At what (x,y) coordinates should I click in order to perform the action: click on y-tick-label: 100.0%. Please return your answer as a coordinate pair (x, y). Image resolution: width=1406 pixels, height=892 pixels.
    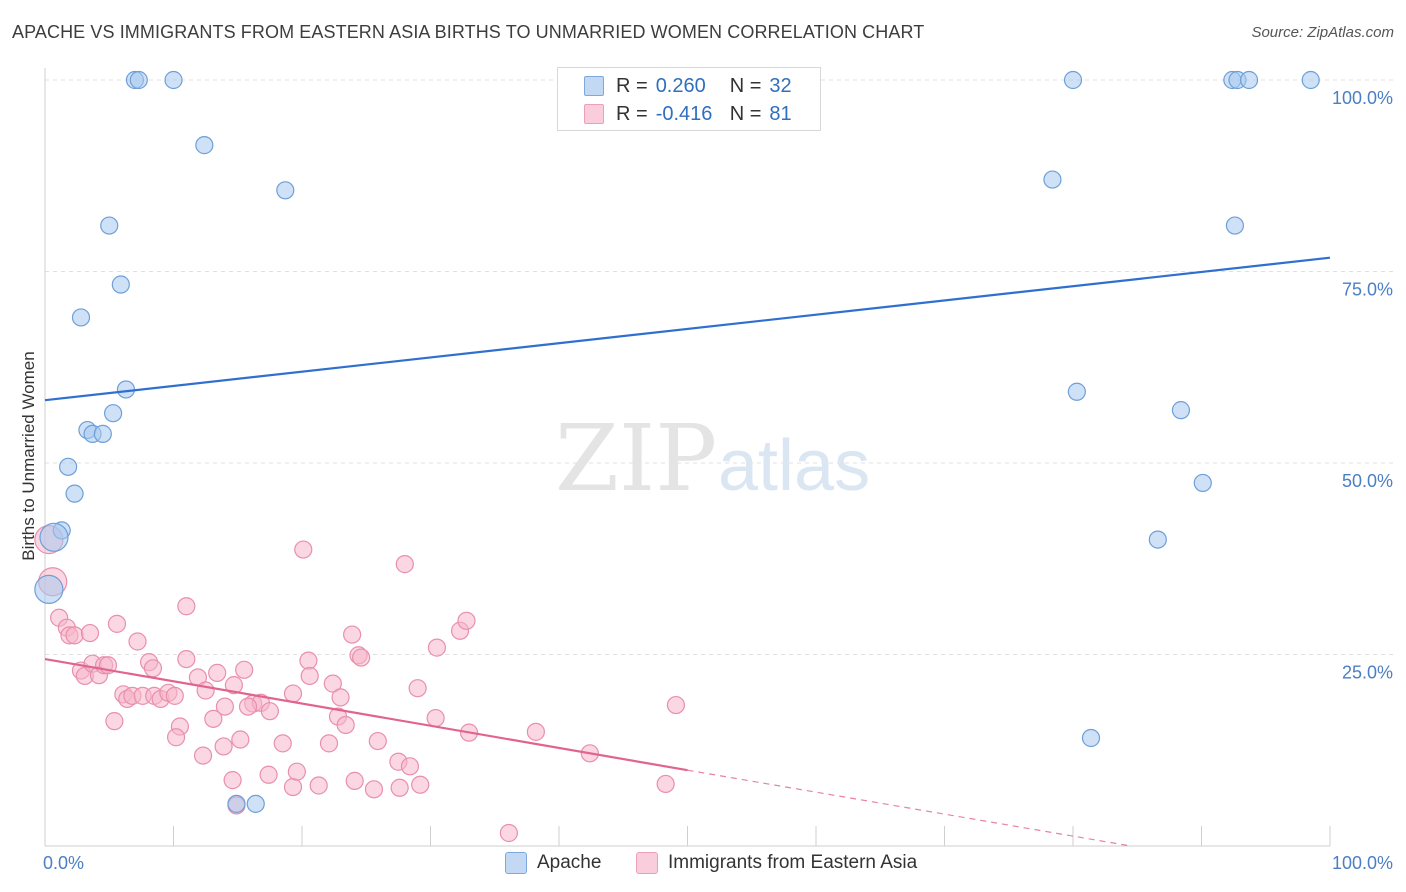
    Looking at the image, I should click on (1362, 98).